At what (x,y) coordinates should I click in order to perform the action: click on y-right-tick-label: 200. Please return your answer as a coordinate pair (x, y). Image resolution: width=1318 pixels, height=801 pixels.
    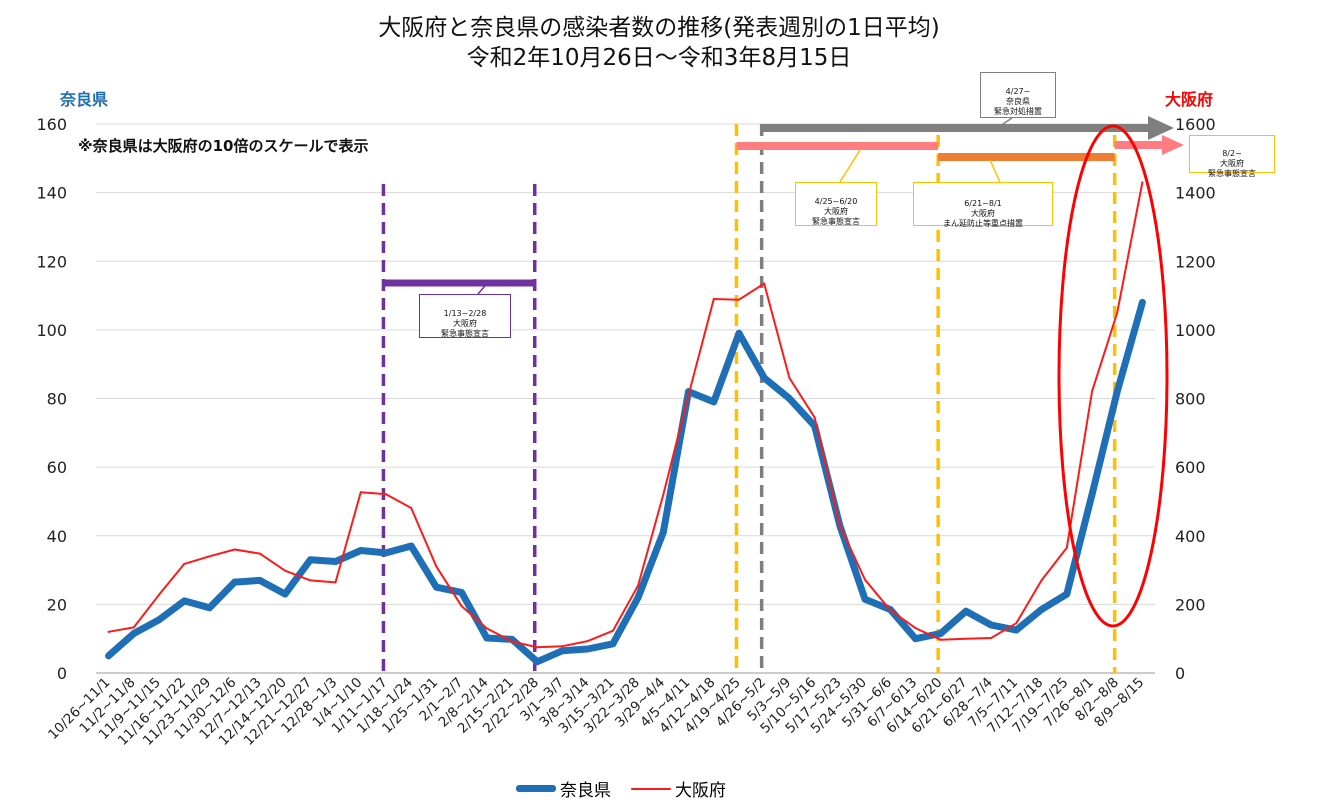
    Looking at the image, I should click on (1190, 604).